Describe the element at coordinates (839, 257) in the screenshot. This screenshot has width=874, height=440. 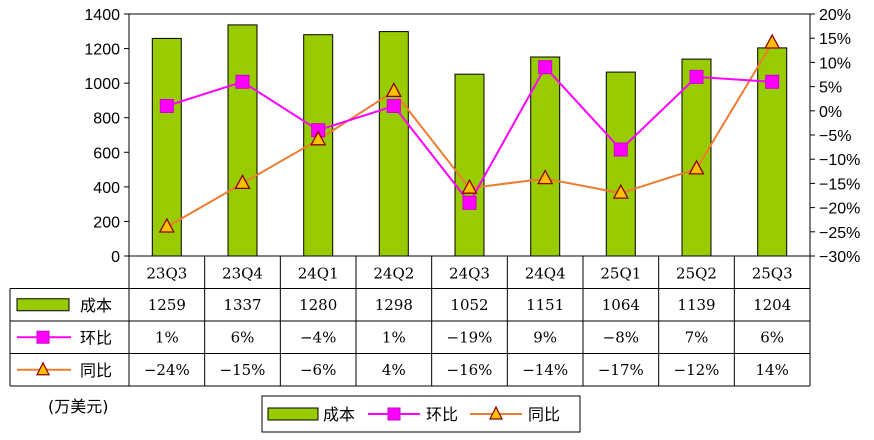
I see `right-tick-label: −30%` at that location.